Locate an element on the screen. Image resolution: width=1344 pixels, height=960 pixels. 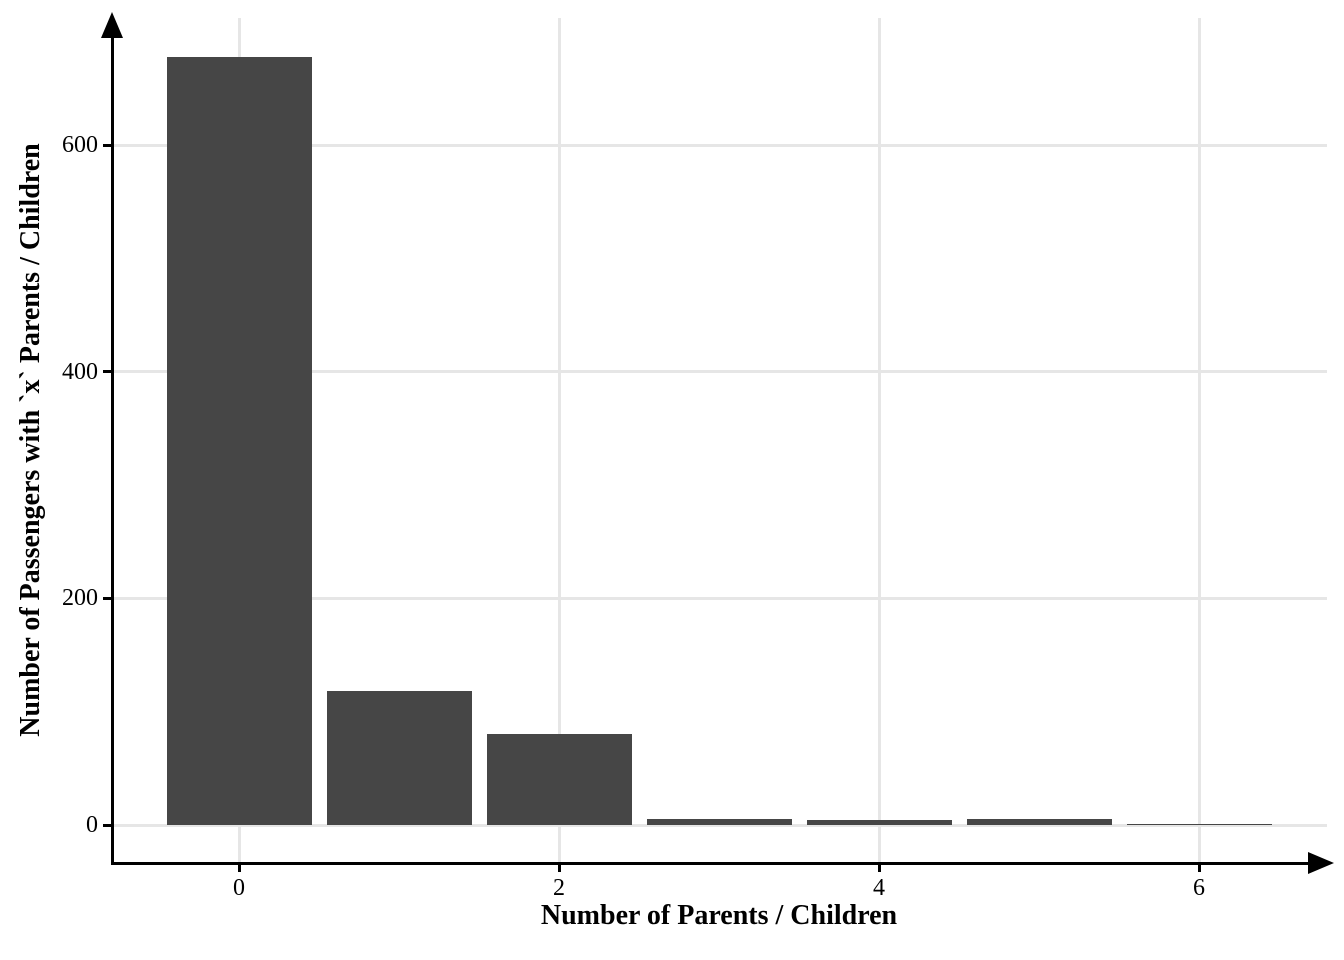
bar-x1 is located at coordinates (399, 758).